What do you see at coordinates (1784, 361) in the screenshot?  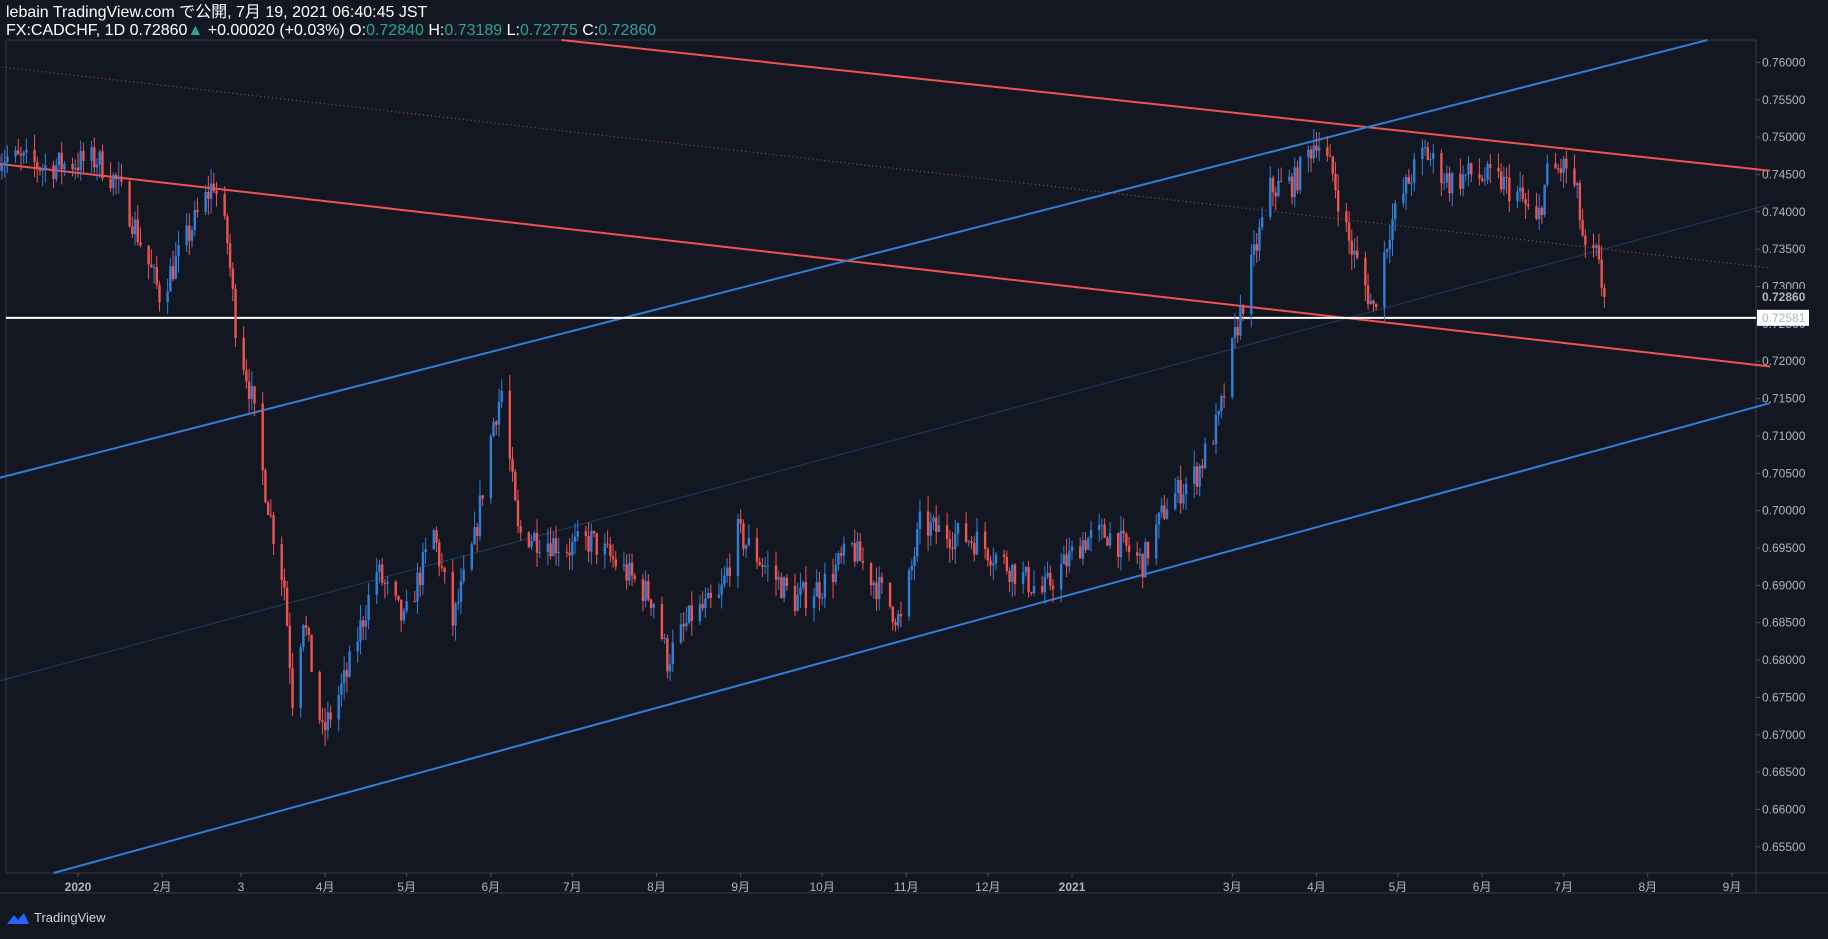 I see `price-axis-label: 0.72000` at bounding box center [1784, 361].